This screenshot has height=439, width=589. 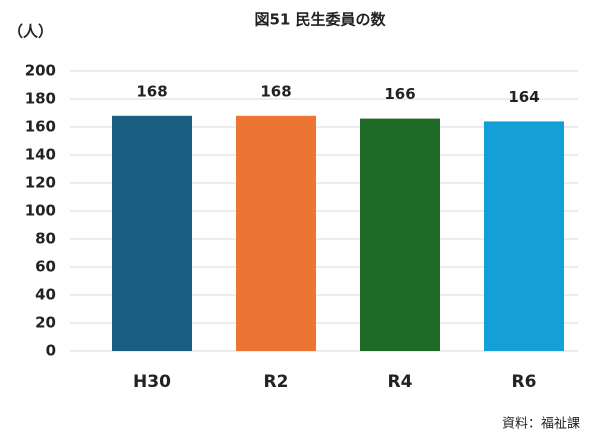 I want to click on x-tick-label: R4, so click(x=400, y=382).